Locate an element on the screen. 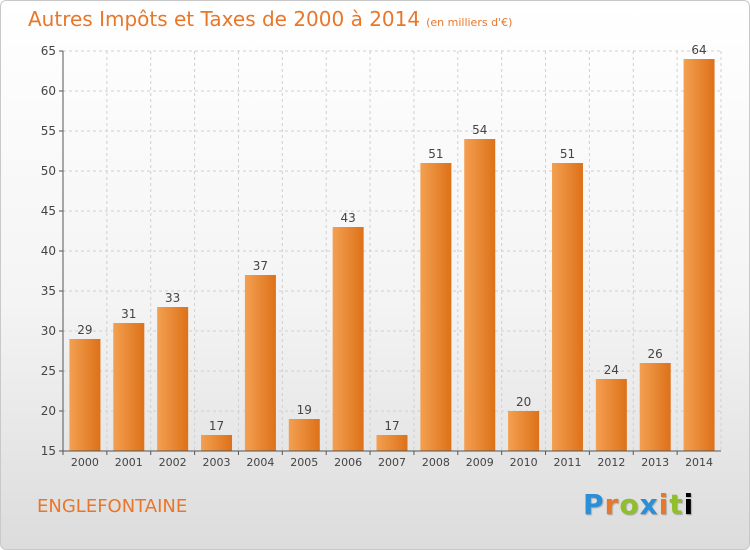 Image resolution: width=750 pixels, height=550 pixels. y-tick-label: 65 is located at coordinates (48, 51).